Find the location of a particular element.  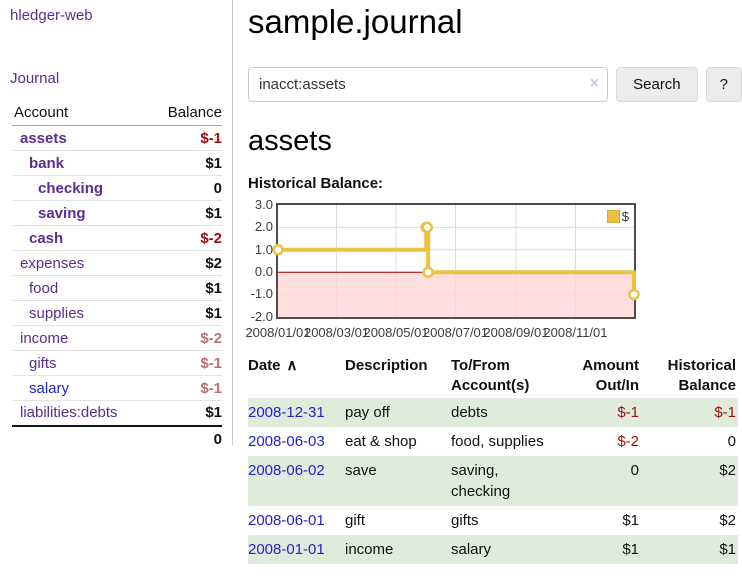

accounts-total-row: 0 is located at coordinates (117, 438).